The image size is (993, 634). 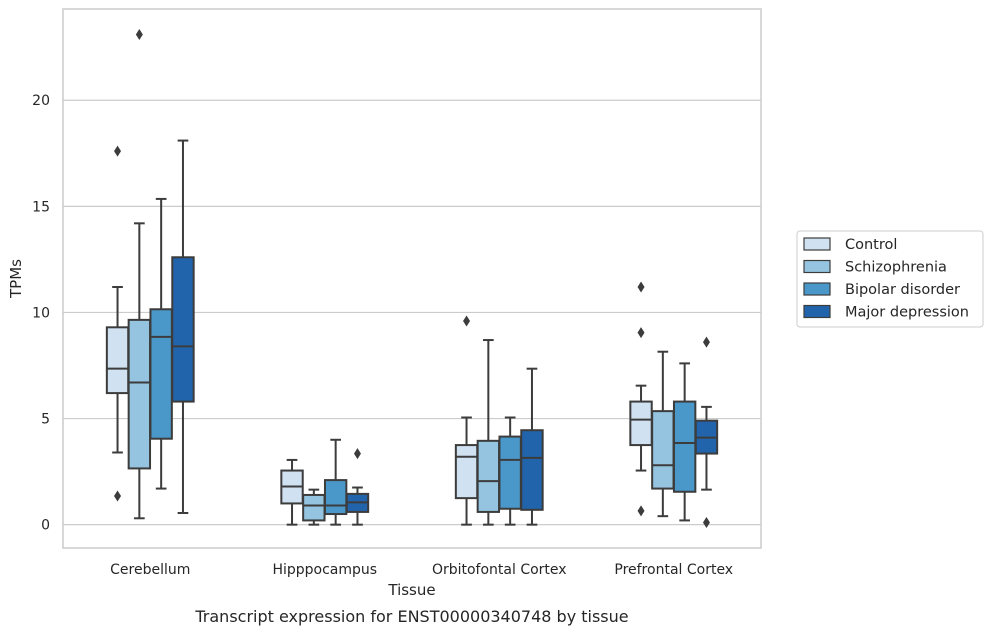 What do you see at coordinates (150, 570) in the screenshot?
I see `x-tick-label: Cerebellum` at bounding box center [150, 570].